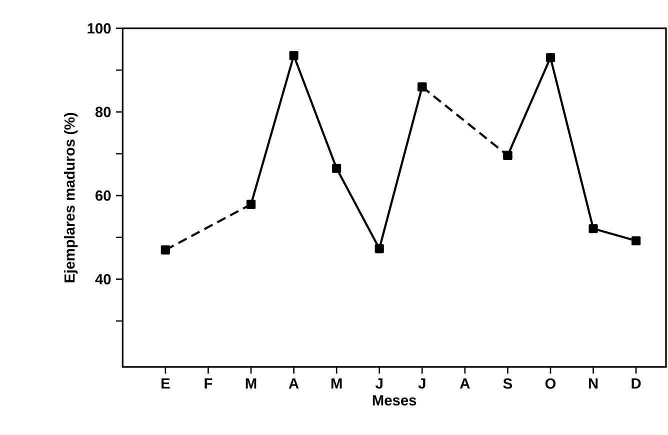  I want to click on x-tick-label: E, so click(166, 383).